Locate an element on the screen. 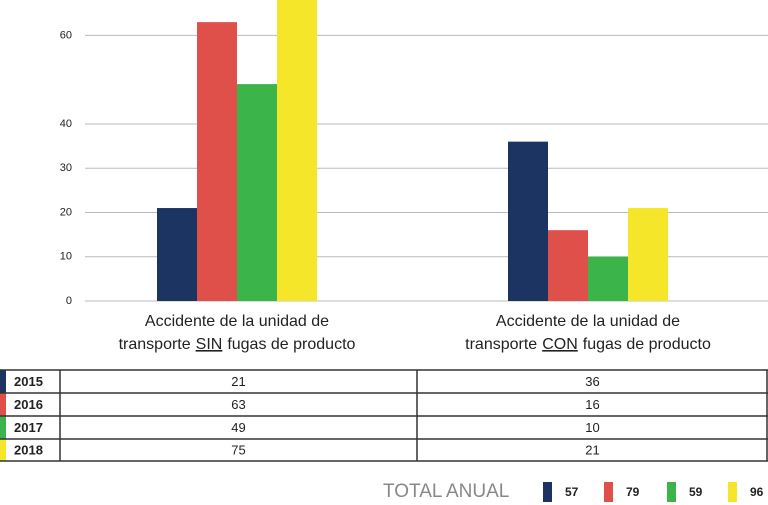 Image resolution: width=768 pixels, height=505 pixels. y-tick-label: 30 is located at coordinates (66, 168).